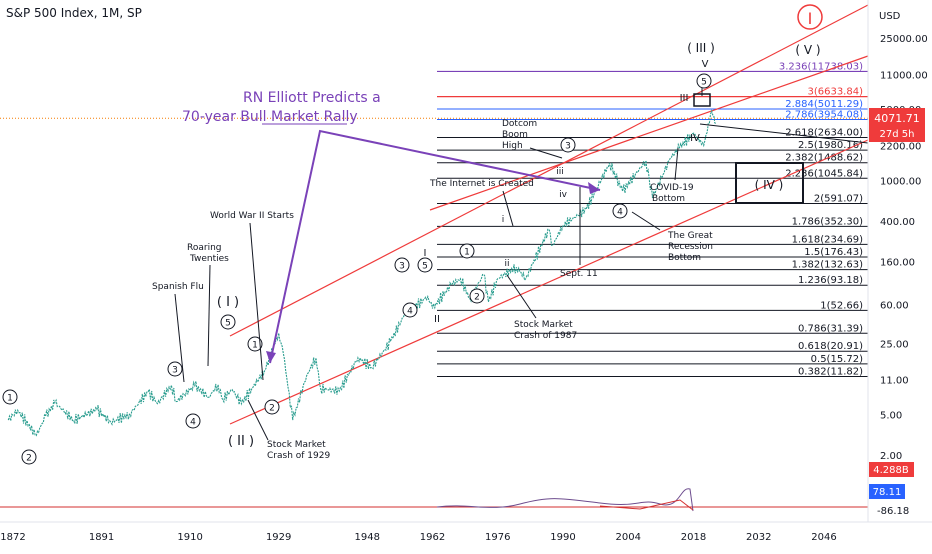  Describe the element at coordinates (897, 134) in the screenshot. I see `price-badge-sub: 27d 5h` at that location.